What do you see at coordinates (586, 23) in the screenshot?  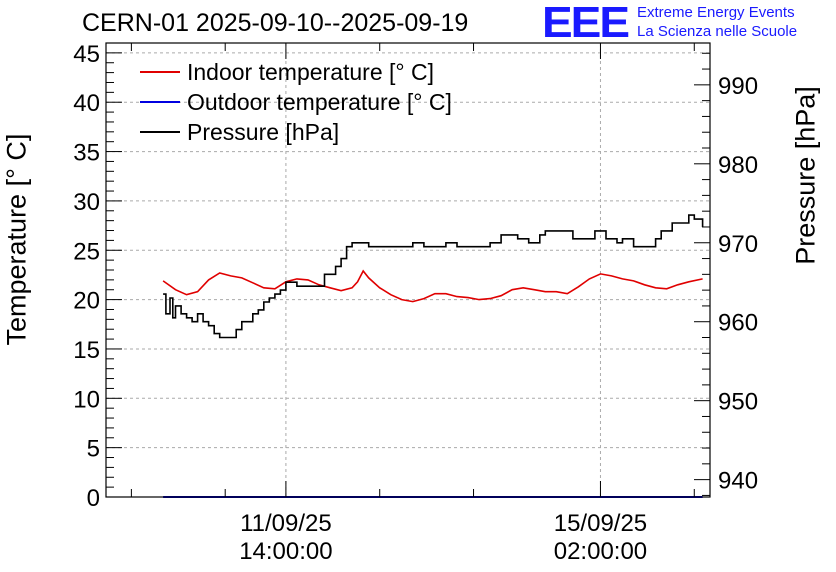 I see `eee-logo: EEE` at bounding box center [586, 23].